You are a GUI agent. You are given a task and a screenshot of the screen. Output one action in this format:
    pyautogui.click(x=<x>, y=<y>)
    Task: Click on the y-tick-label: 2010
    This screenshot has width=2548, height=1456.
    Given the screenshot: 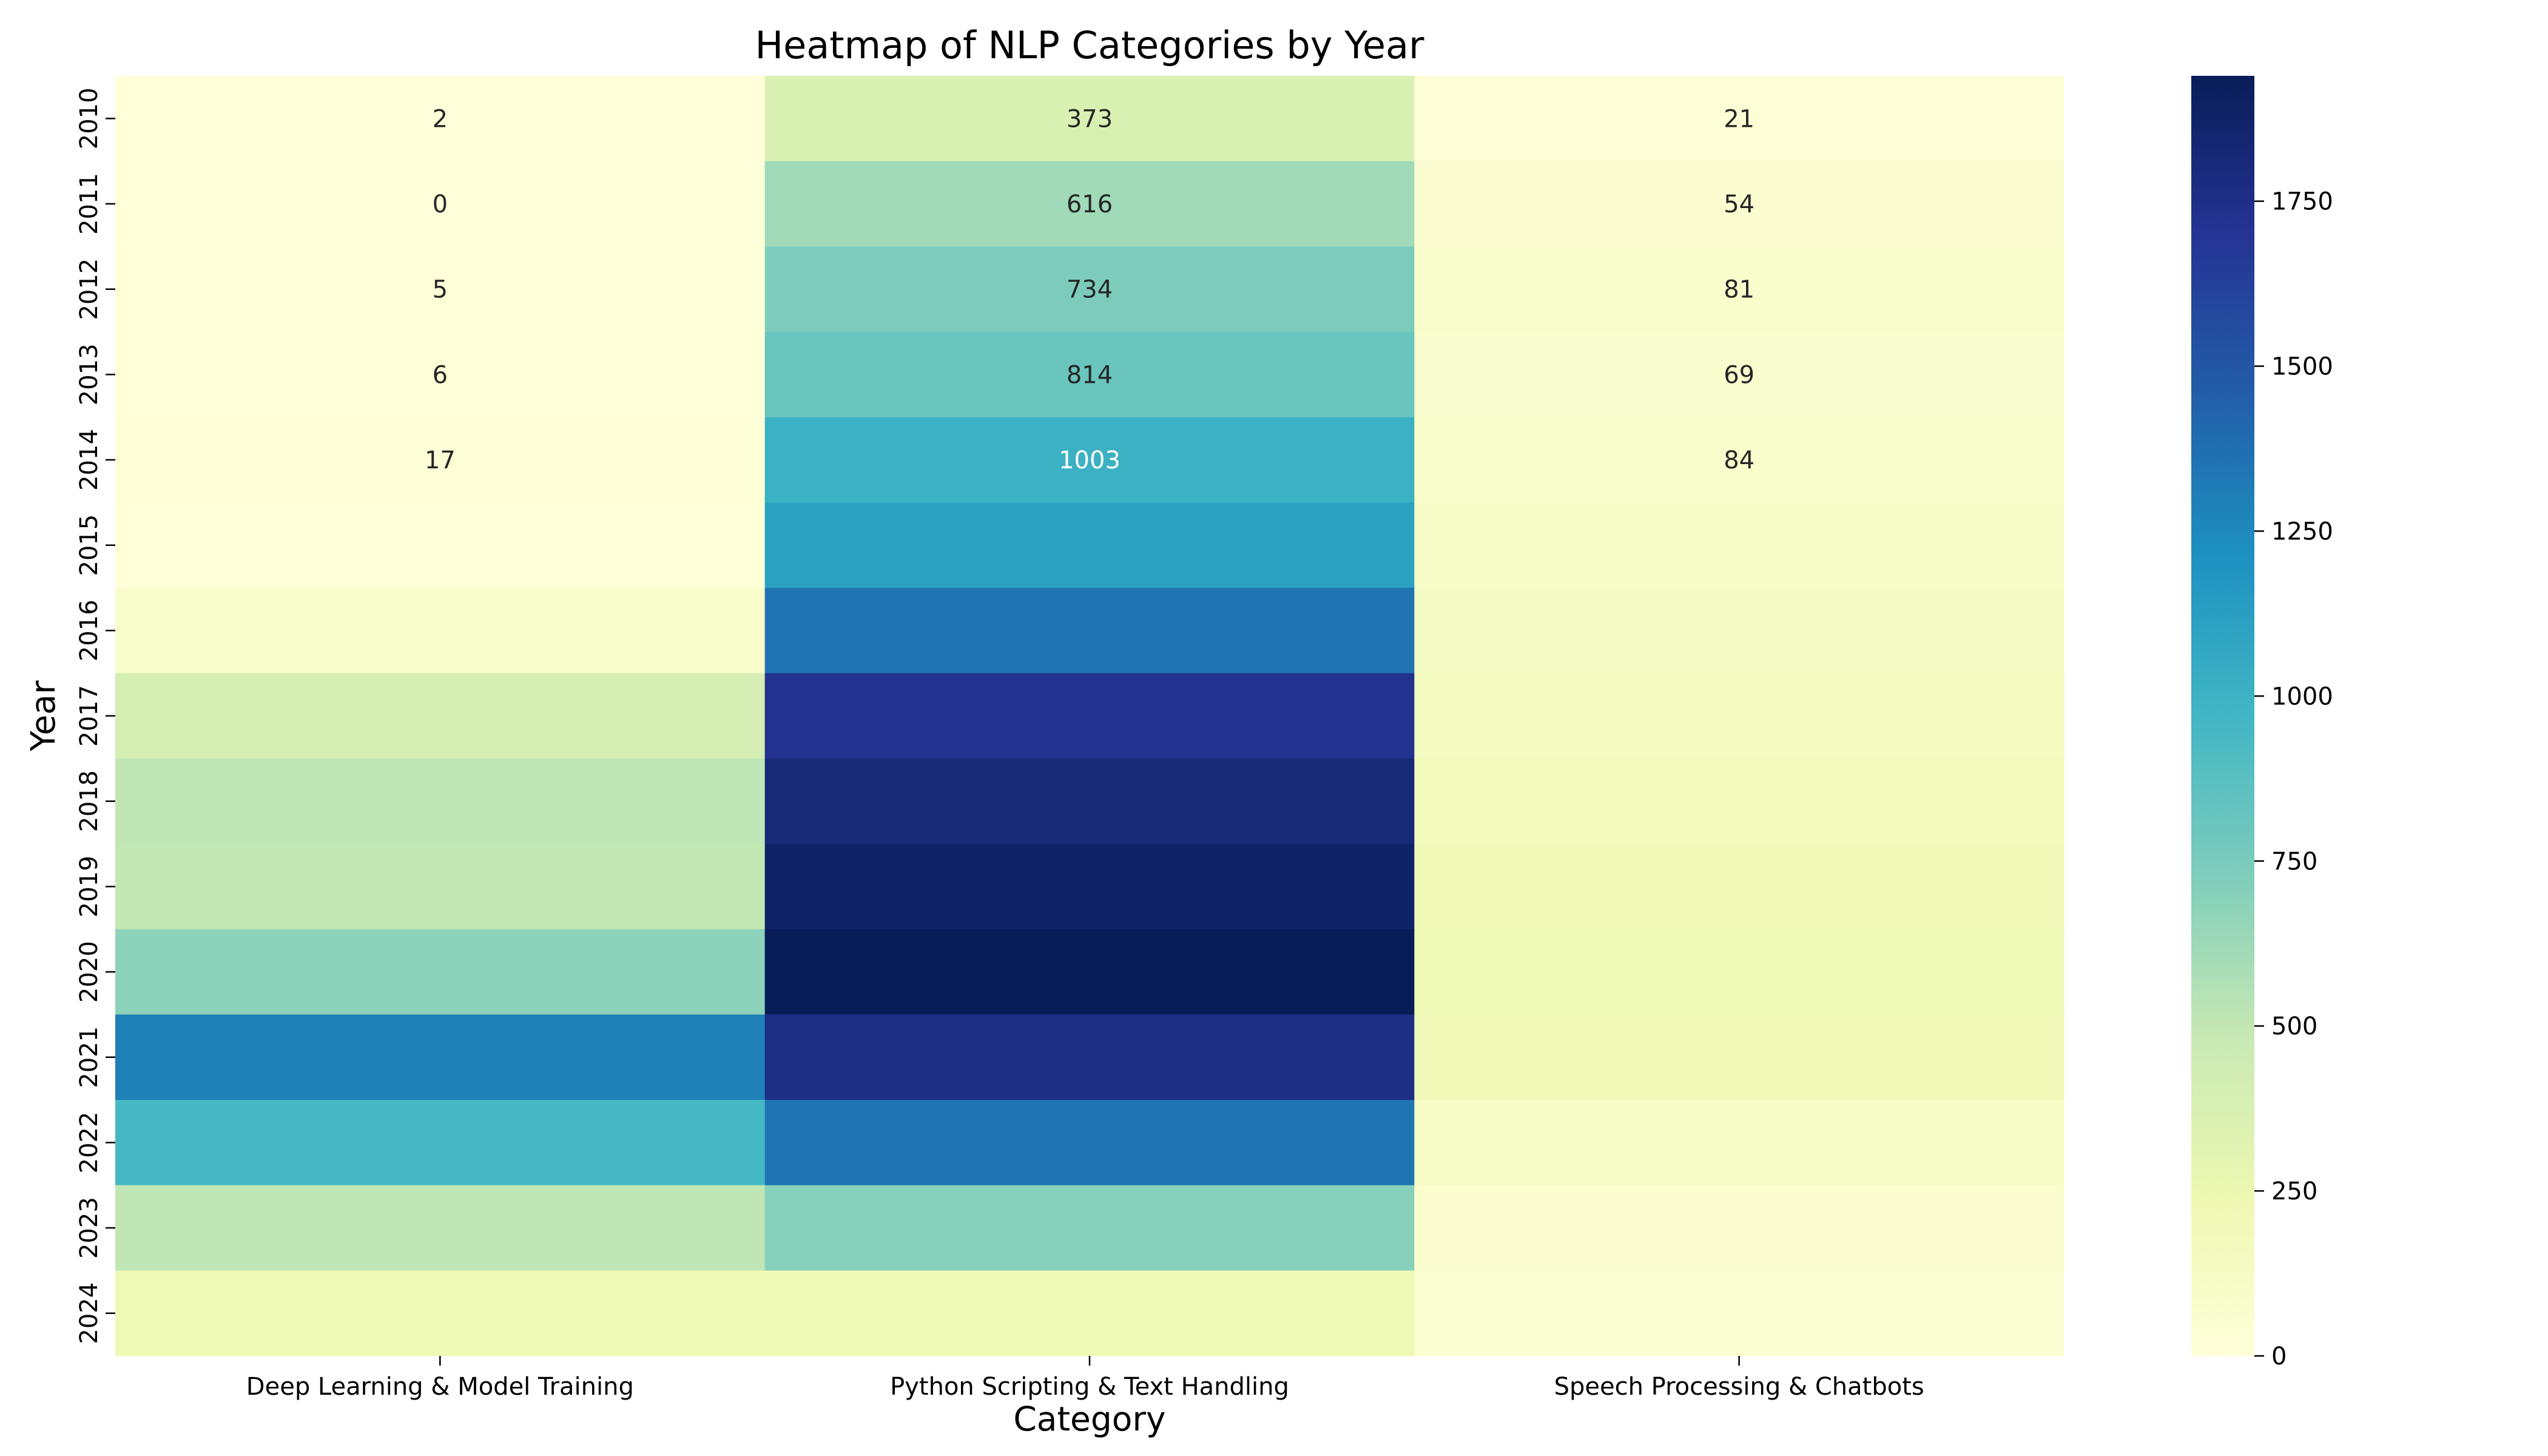 What is the action you would take?
    pyautogui.click(x=89, y=118)
    